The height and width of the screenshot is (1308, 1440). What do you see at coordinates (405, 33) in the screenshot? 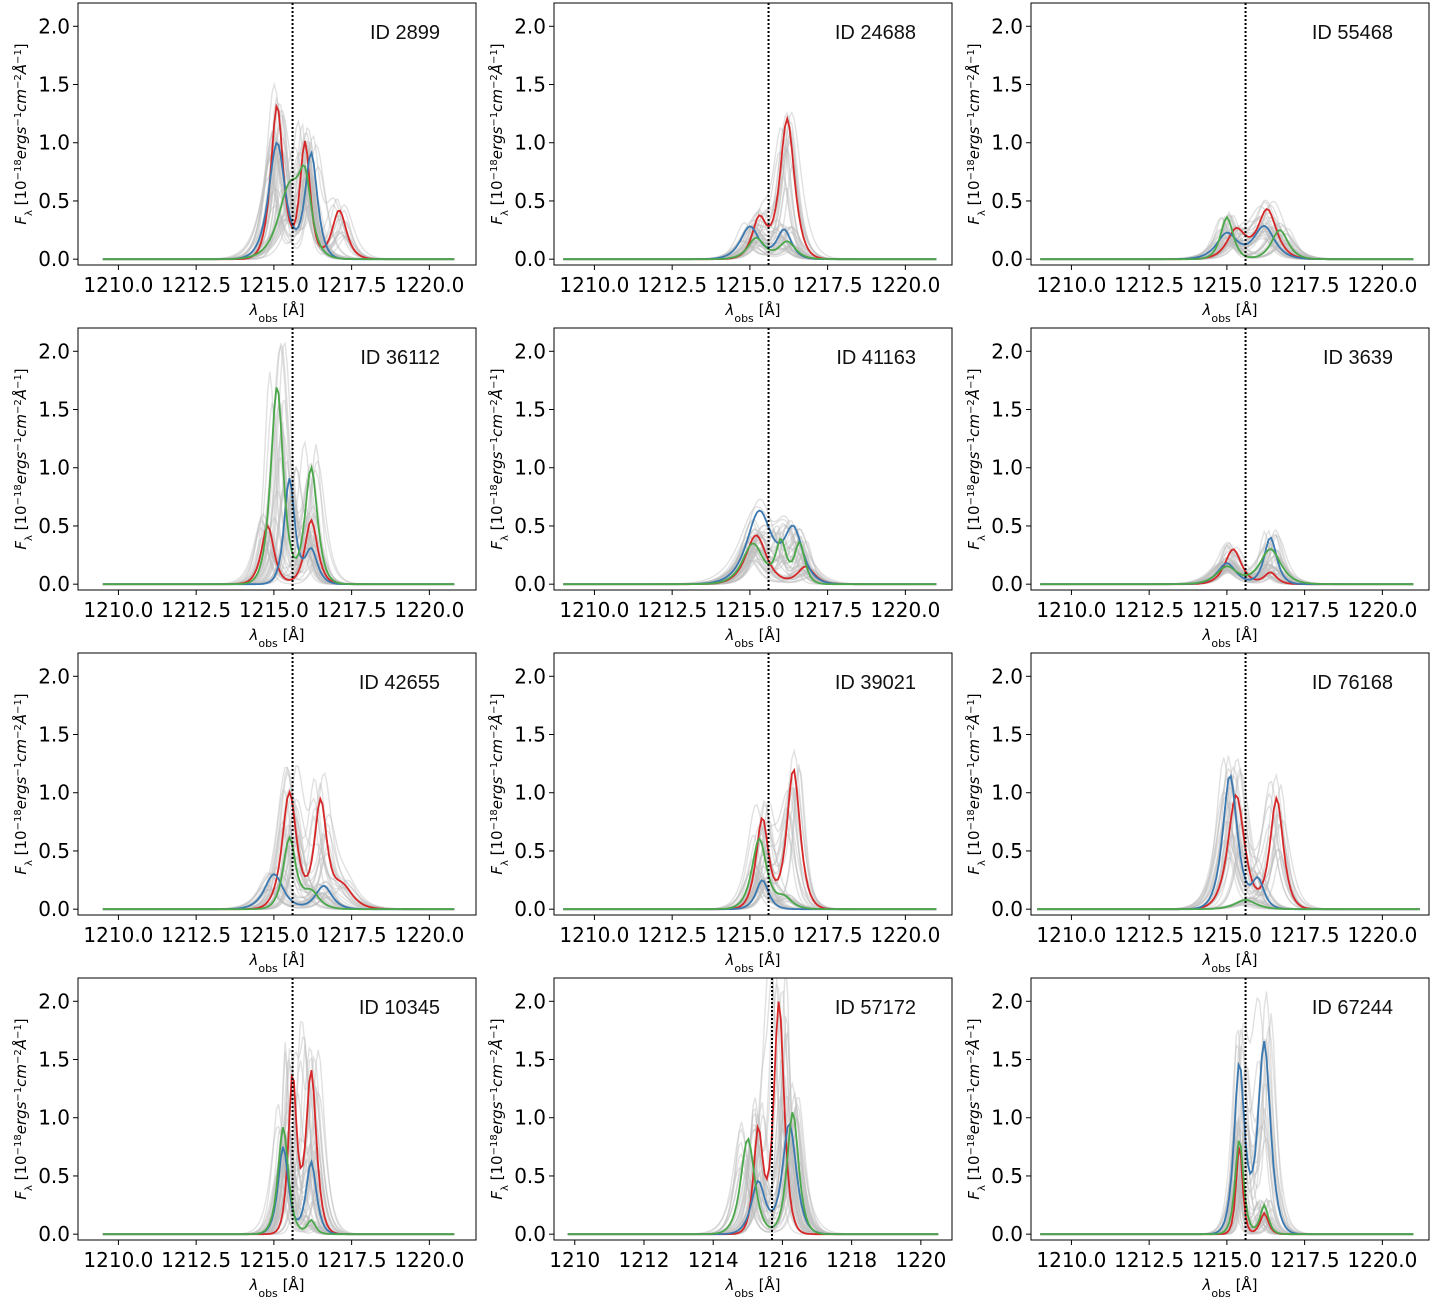
I see `object-id-label: ID 2899` at bounding box center [405, 33].